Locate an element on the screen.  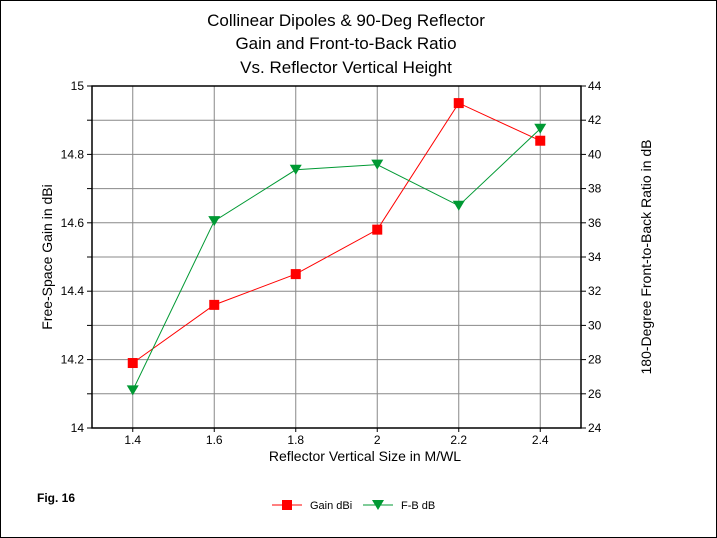
y-axis-right-label: 180-Degree Front-to-Back Ratio in dB is located at coordinates (646, 257).